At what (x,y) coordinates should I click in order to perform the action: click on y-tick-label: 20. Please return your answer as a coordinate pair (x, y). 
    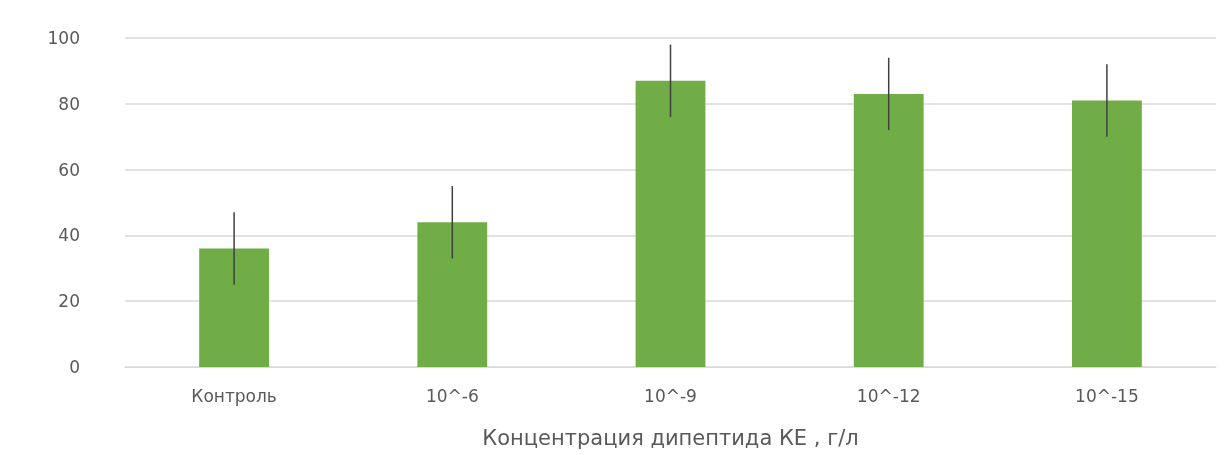
    Looking at the image, I should click on (69, 301).